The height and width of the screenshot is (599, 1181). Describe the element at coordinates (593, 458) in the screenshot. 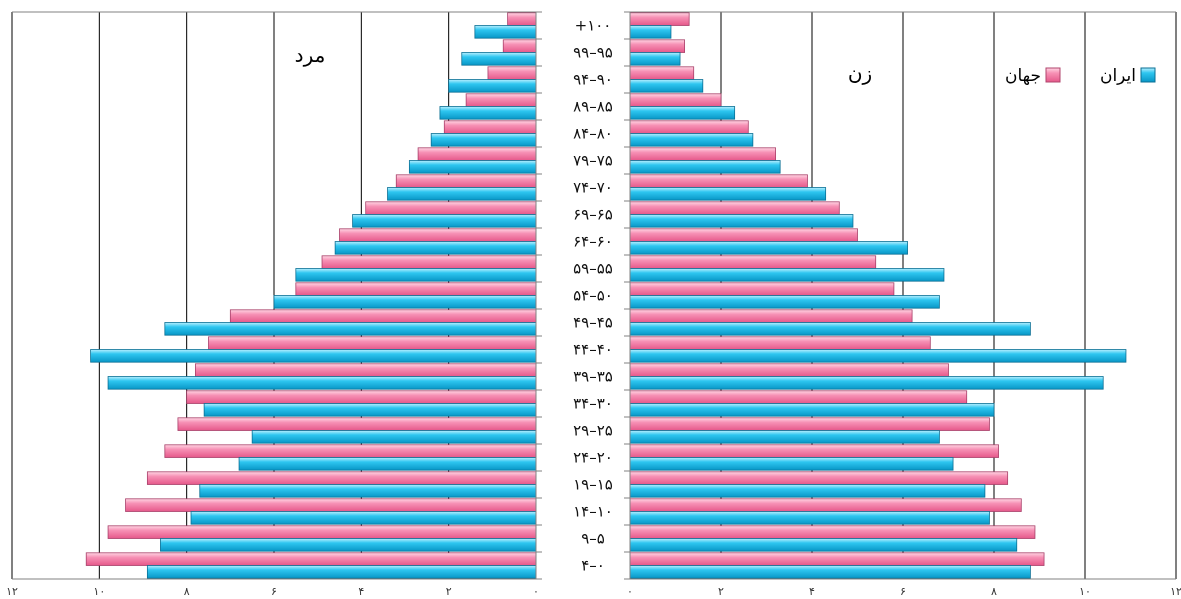

I see `age-group-label: ۲۴–۲۰` at that location.